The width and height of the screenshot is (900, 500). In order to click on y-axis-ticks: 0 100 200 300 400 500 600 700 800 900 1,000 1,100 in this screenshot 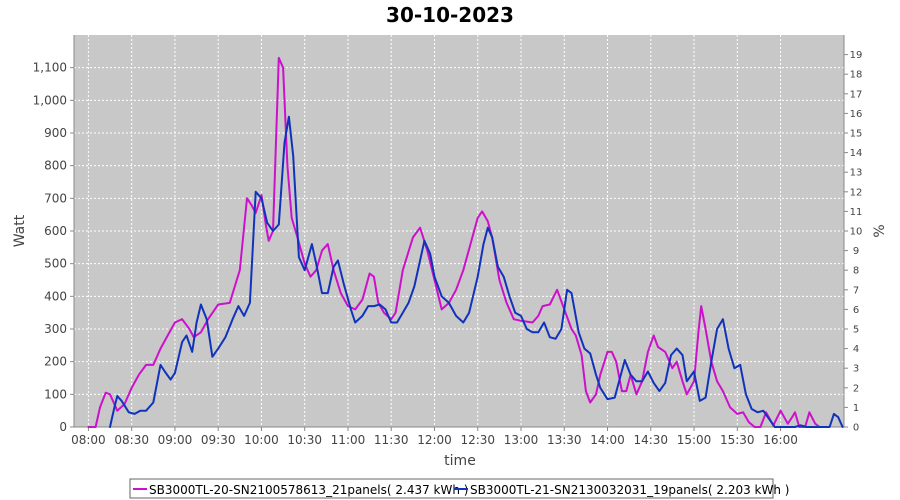, I will do `click(53, 247)`.